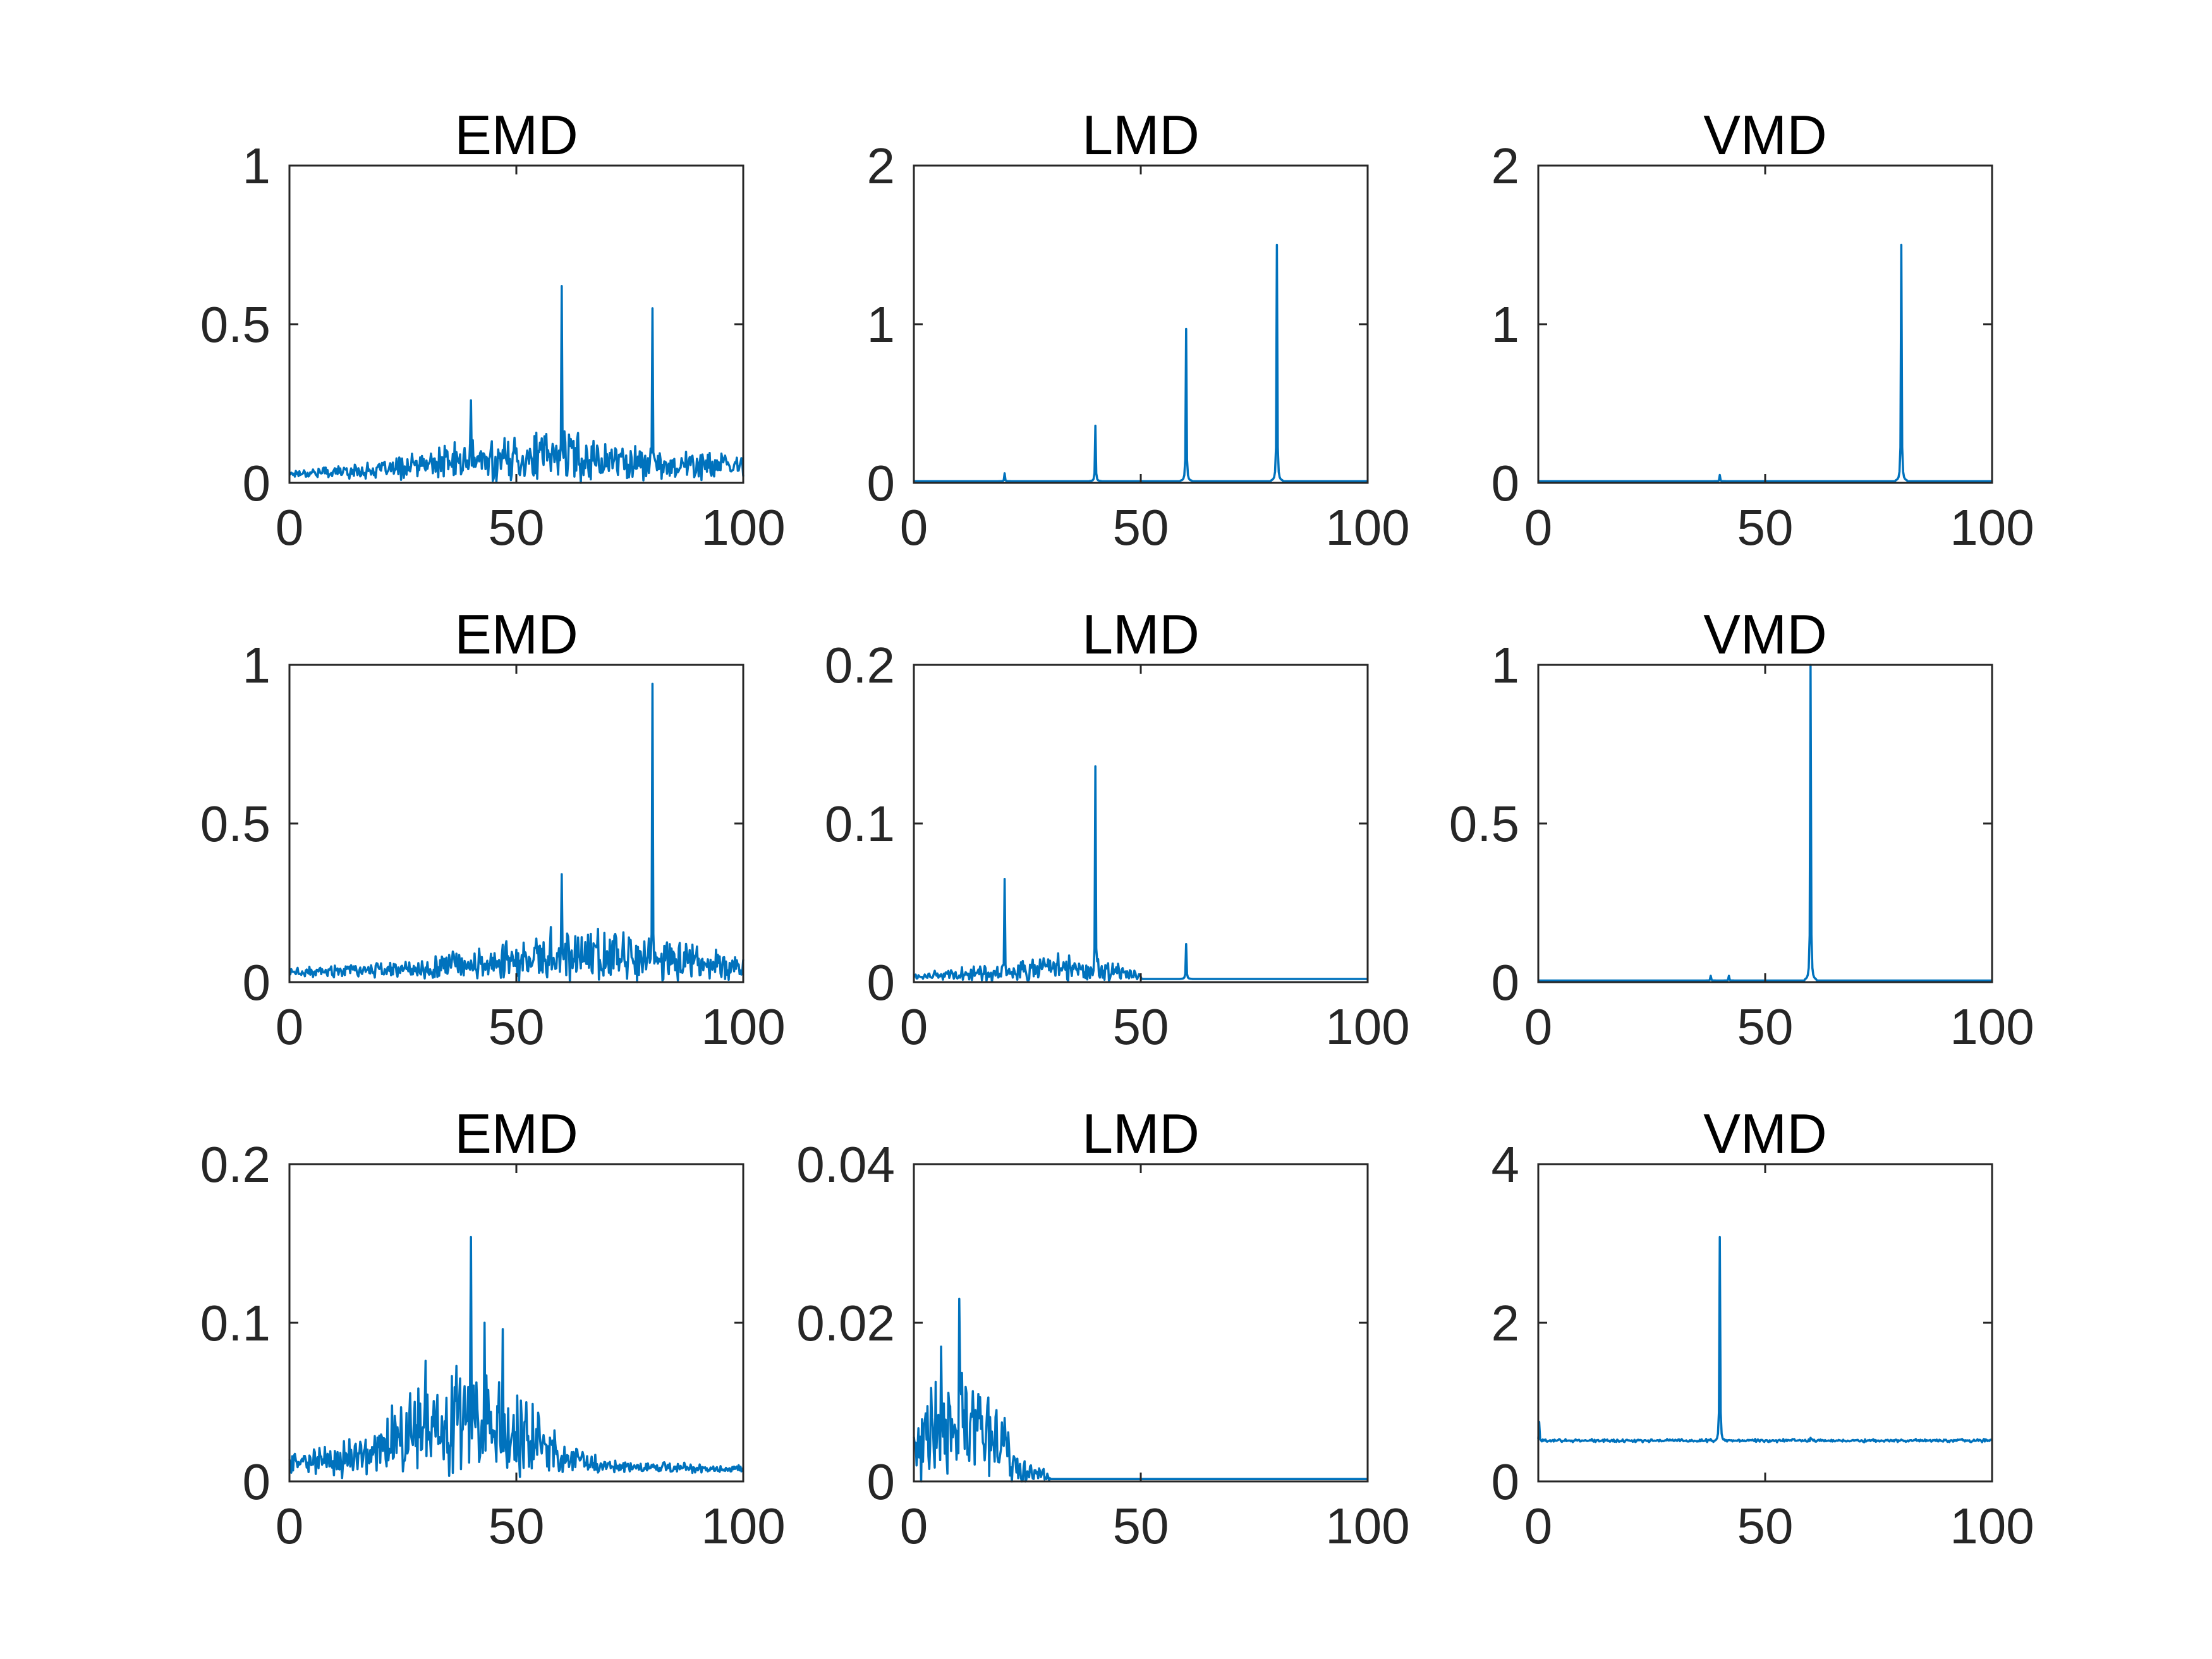 The width and height of the screenshot is (2212, 1659). I want to click on subplot-4: 0 50 100 0 0.5 1 EMD, so click(493, 829).